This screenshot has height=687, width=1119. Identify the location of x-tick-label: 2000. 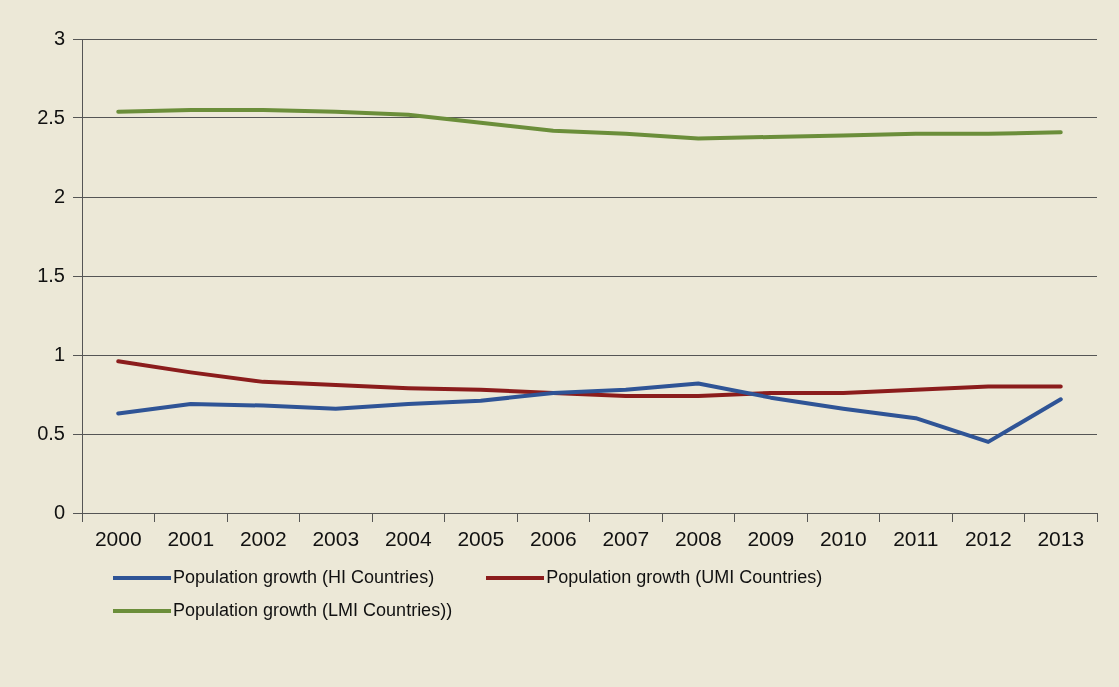
(118, 539).